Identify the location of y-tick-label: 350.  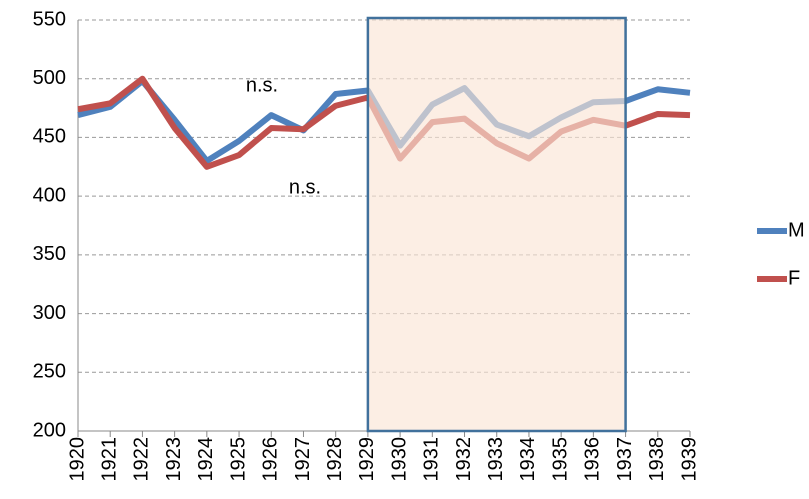
(49, 254).